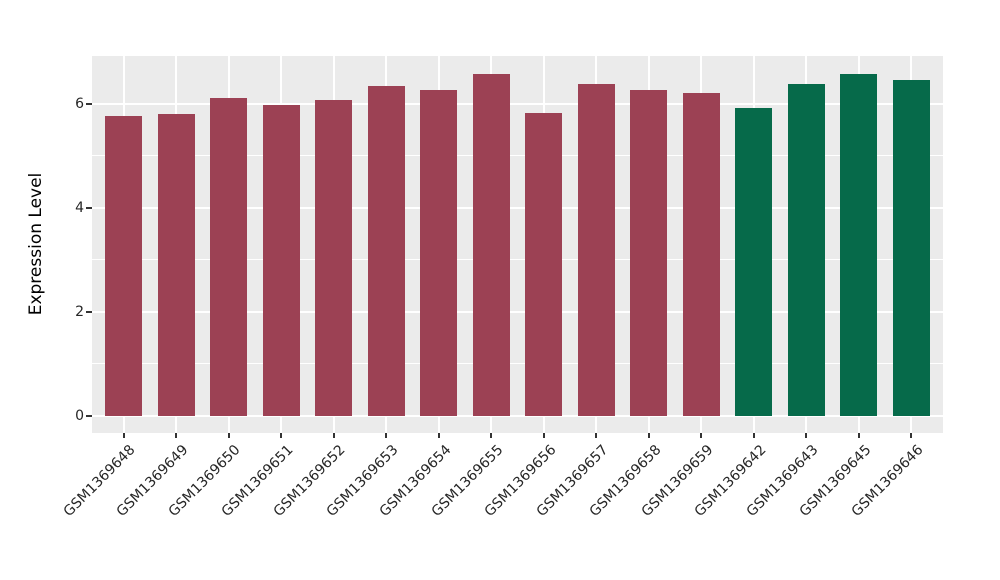 The width and height of the screenshot is (1000, 580). I want to click on y-tick-label: 2, so click(79, 311).